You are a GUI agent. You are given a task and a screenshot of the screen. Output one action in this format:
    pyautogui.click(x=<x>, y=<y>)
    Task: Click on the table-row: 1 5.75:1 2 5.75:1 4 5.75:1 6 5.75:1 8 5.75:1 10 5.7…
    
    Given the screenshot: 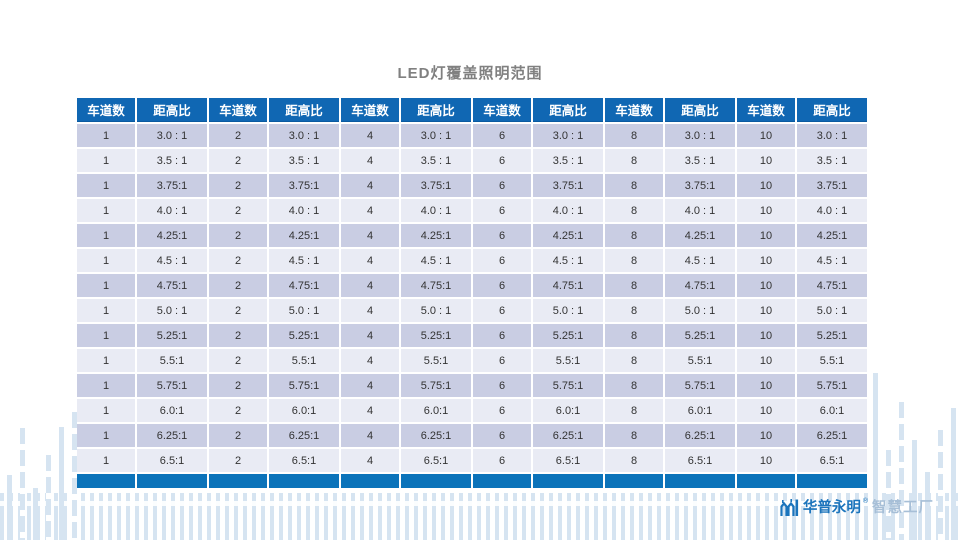 What is the action you would take?
    pyautogui.click(x=472, y=385)
    